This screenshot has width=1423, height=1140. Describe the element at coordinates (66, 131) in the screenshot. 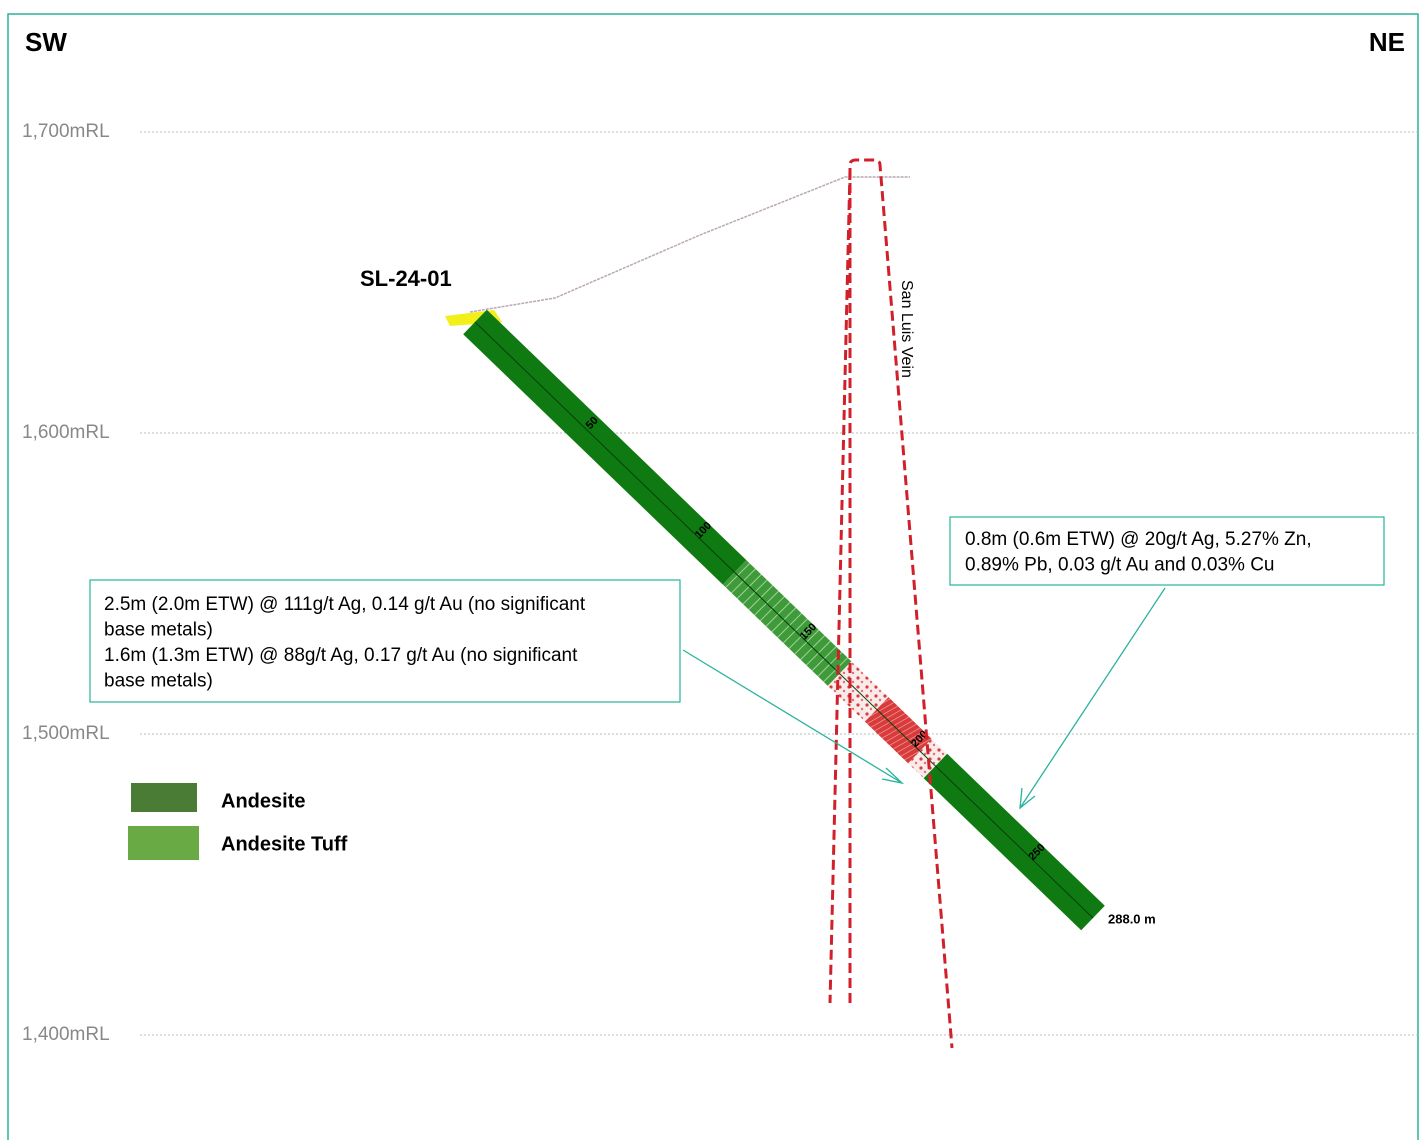

I see `elevation-label: 1,700mRL` at that location.